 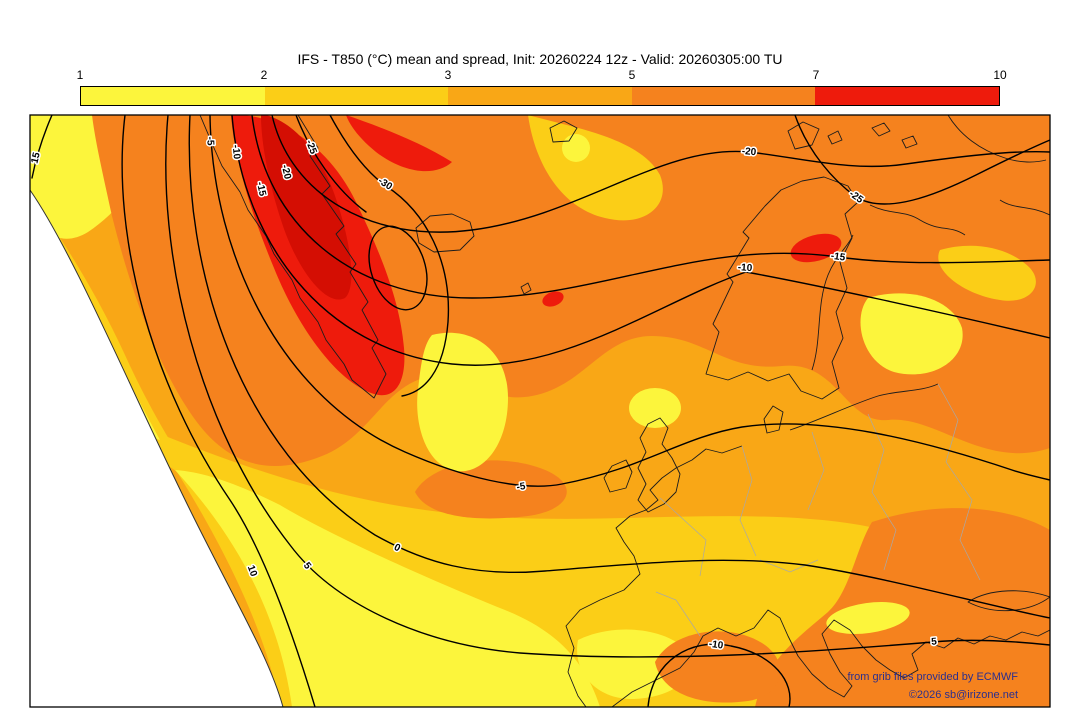 I want to click on contour-m10-med, so click(x=719, y=675).